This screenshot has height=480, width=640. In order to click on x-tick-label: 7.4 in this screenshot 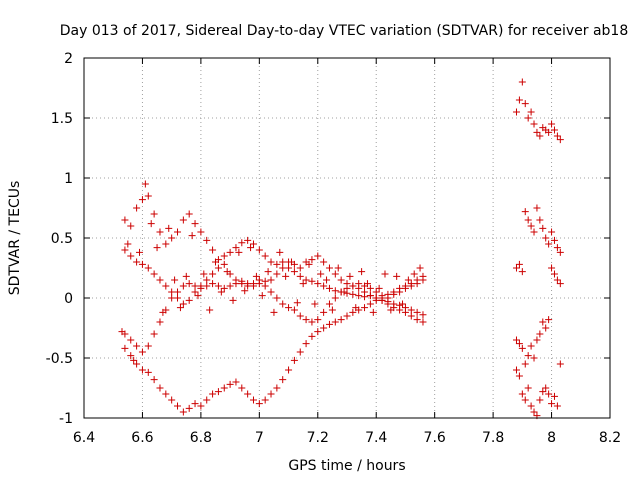, I will do `click(376, 438)`.